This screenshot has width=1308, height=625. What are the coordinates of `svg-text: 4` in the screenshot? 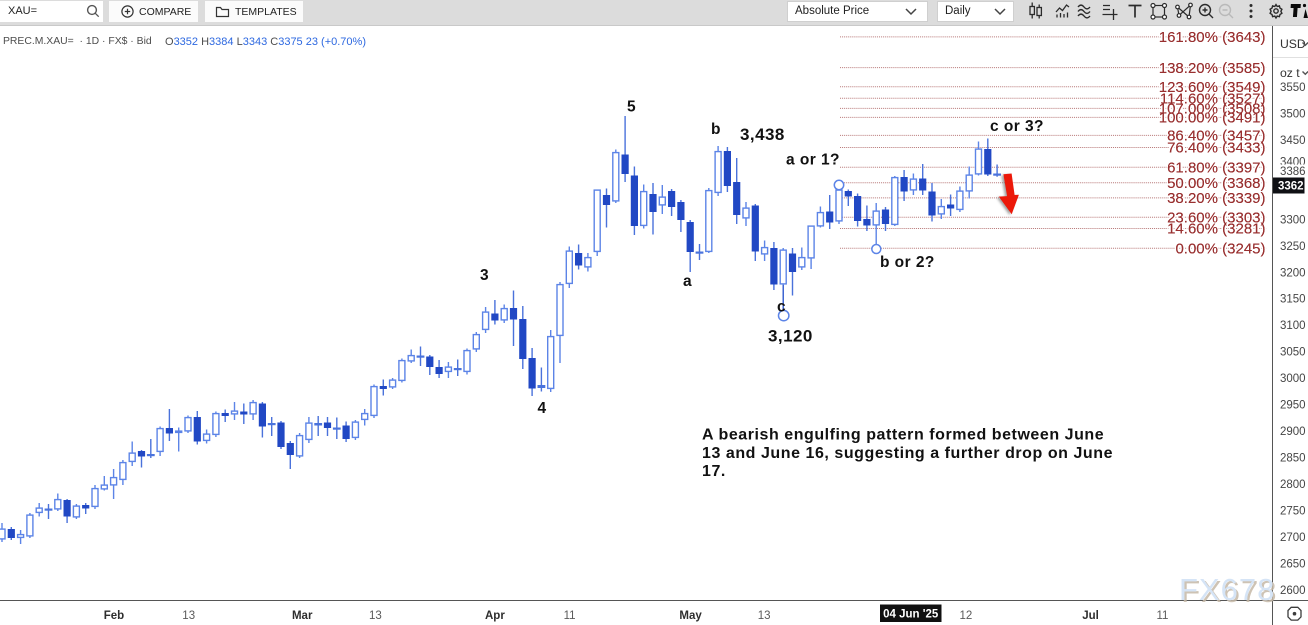 It's located at (541, 408).